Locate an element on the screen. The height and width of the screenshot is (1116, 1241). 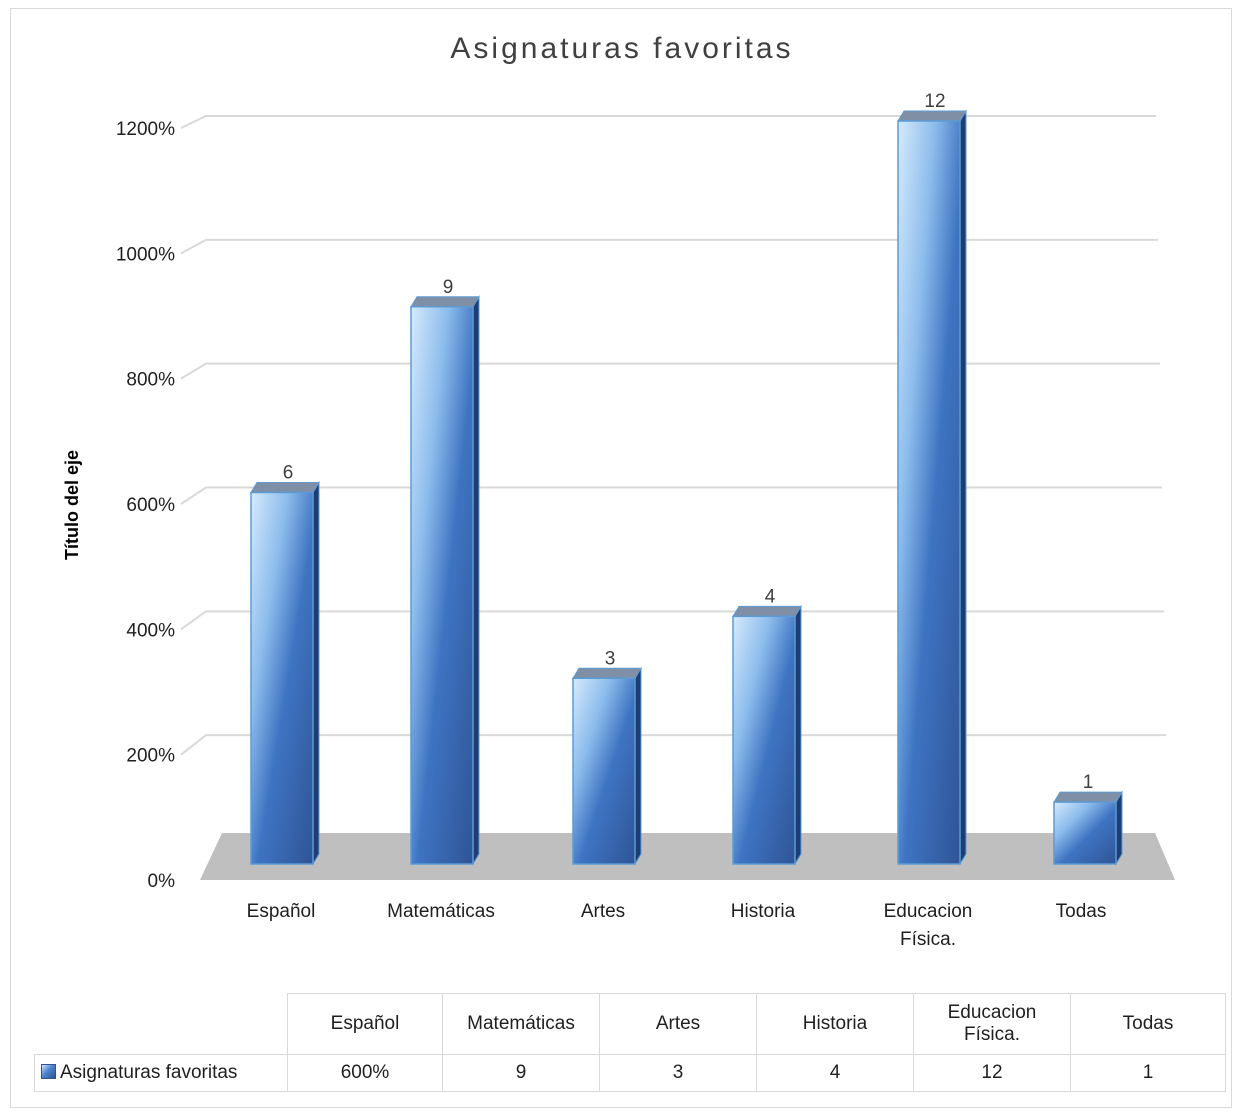
table-header-cell: Artes is located at coordinates (678, 1024).